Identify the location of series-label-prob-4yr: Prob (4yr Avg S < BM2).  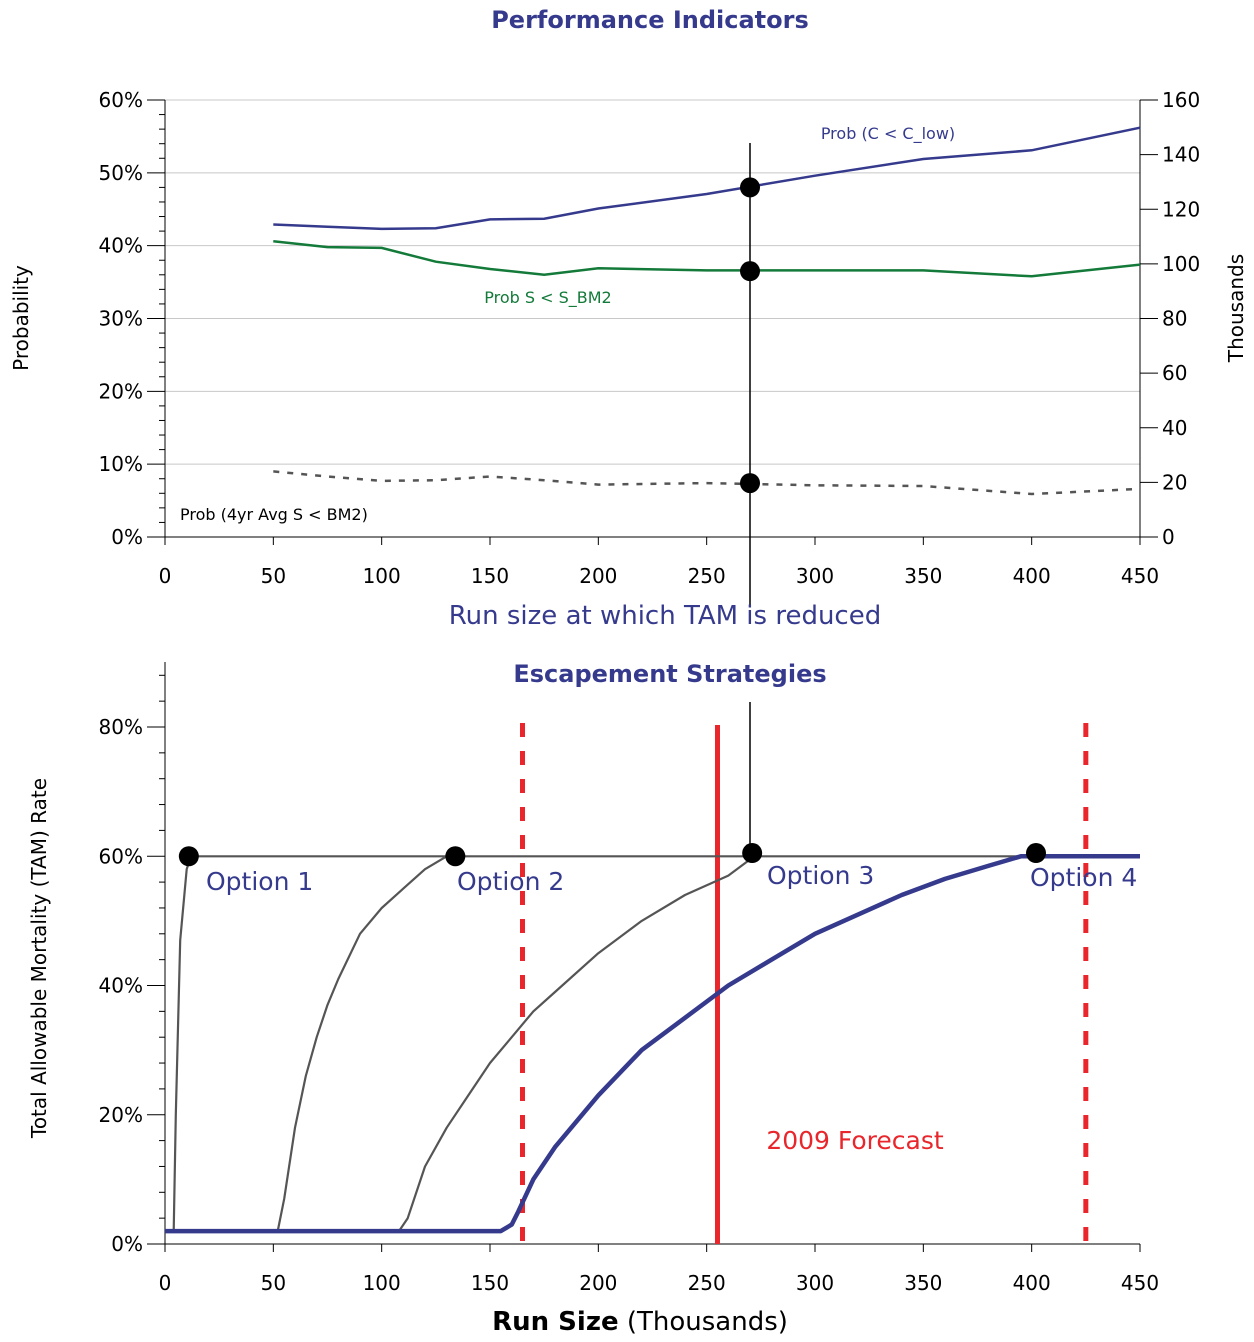
(274, 514).